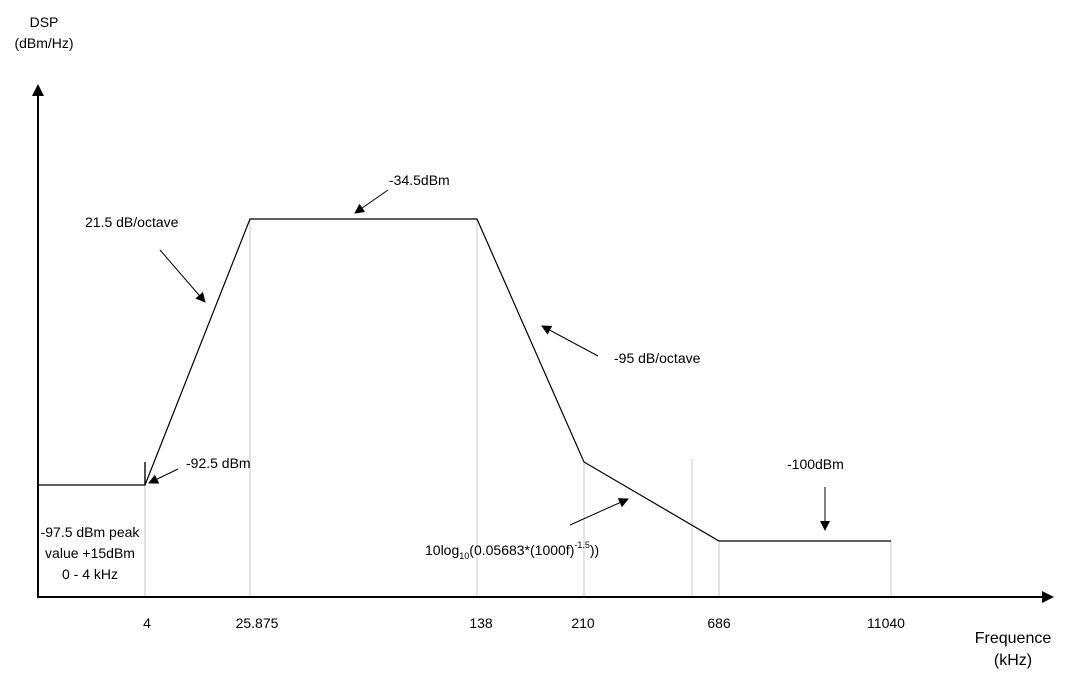 The width and height of the screenshot is (1070, 675). I want to click on label-plateau: -34.5dBm, so click(419, 180).